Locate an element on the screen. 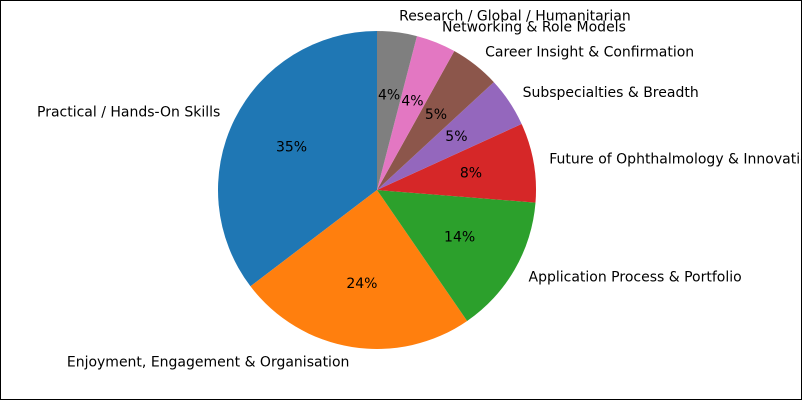 This screenshot has height=401, width=802. slice-category-label: Subspecialties & Breadth is located at coordinates (611, 93).